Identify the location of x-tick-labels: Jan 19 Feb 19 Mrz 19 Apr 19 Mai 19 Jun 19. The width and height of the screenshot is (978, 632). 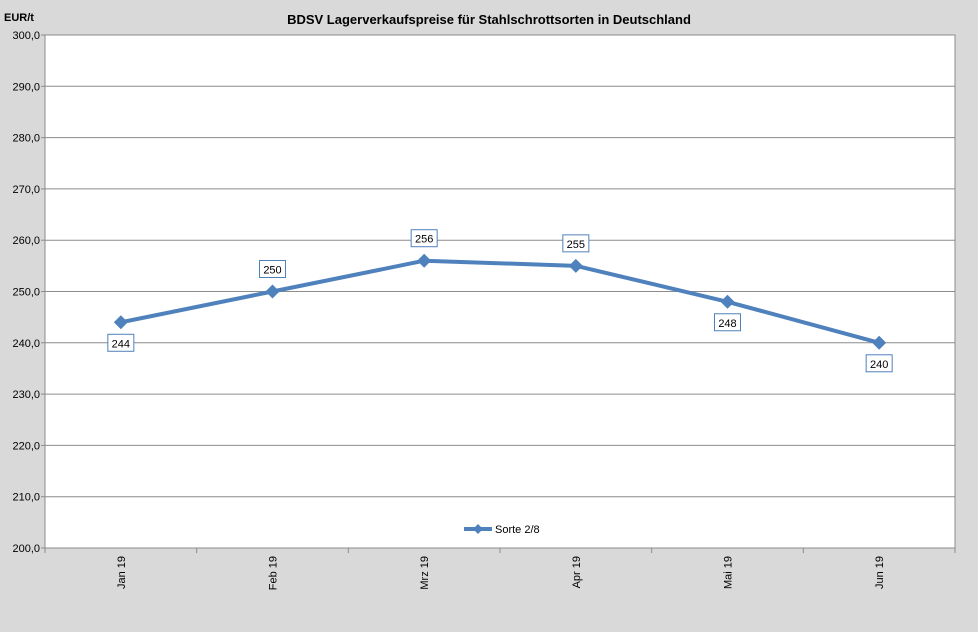
(501, 573).